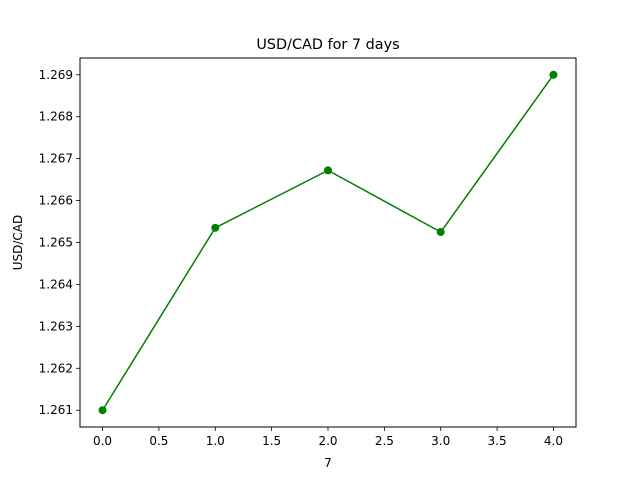  What do you see at coordinates (497, 441) in the screenshot?
I see `x-tick-label: 3.5` at bounding box center [497, 441].